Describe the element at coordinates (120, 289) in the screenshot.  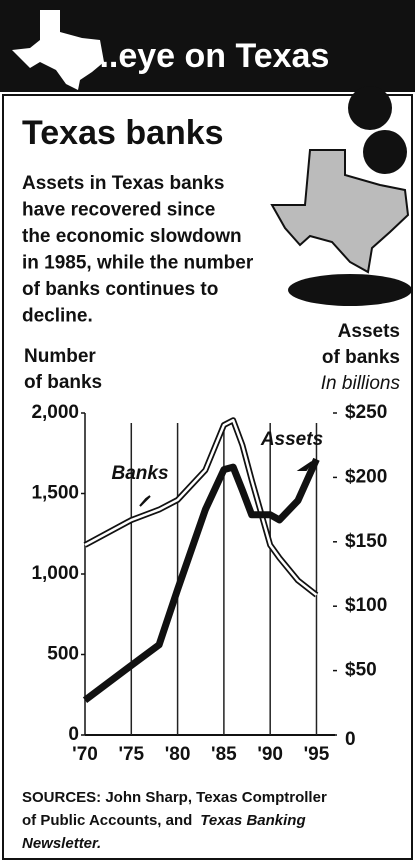
I see `subtitle-line: of banks continues to` at that location.